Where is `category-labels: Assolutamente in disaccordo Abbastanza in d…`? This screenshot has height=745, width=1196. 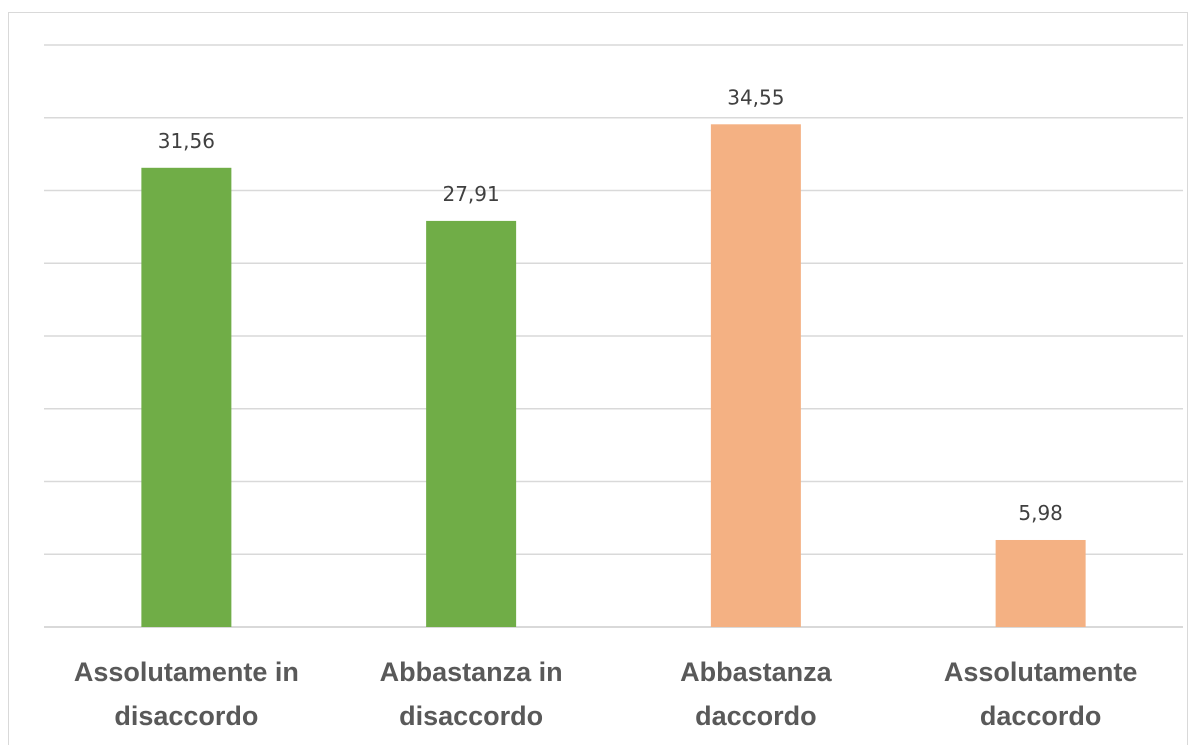
category-labels: Assolutamente in disaccordo Abbastanza in d… is located at coordinates (606, 694).